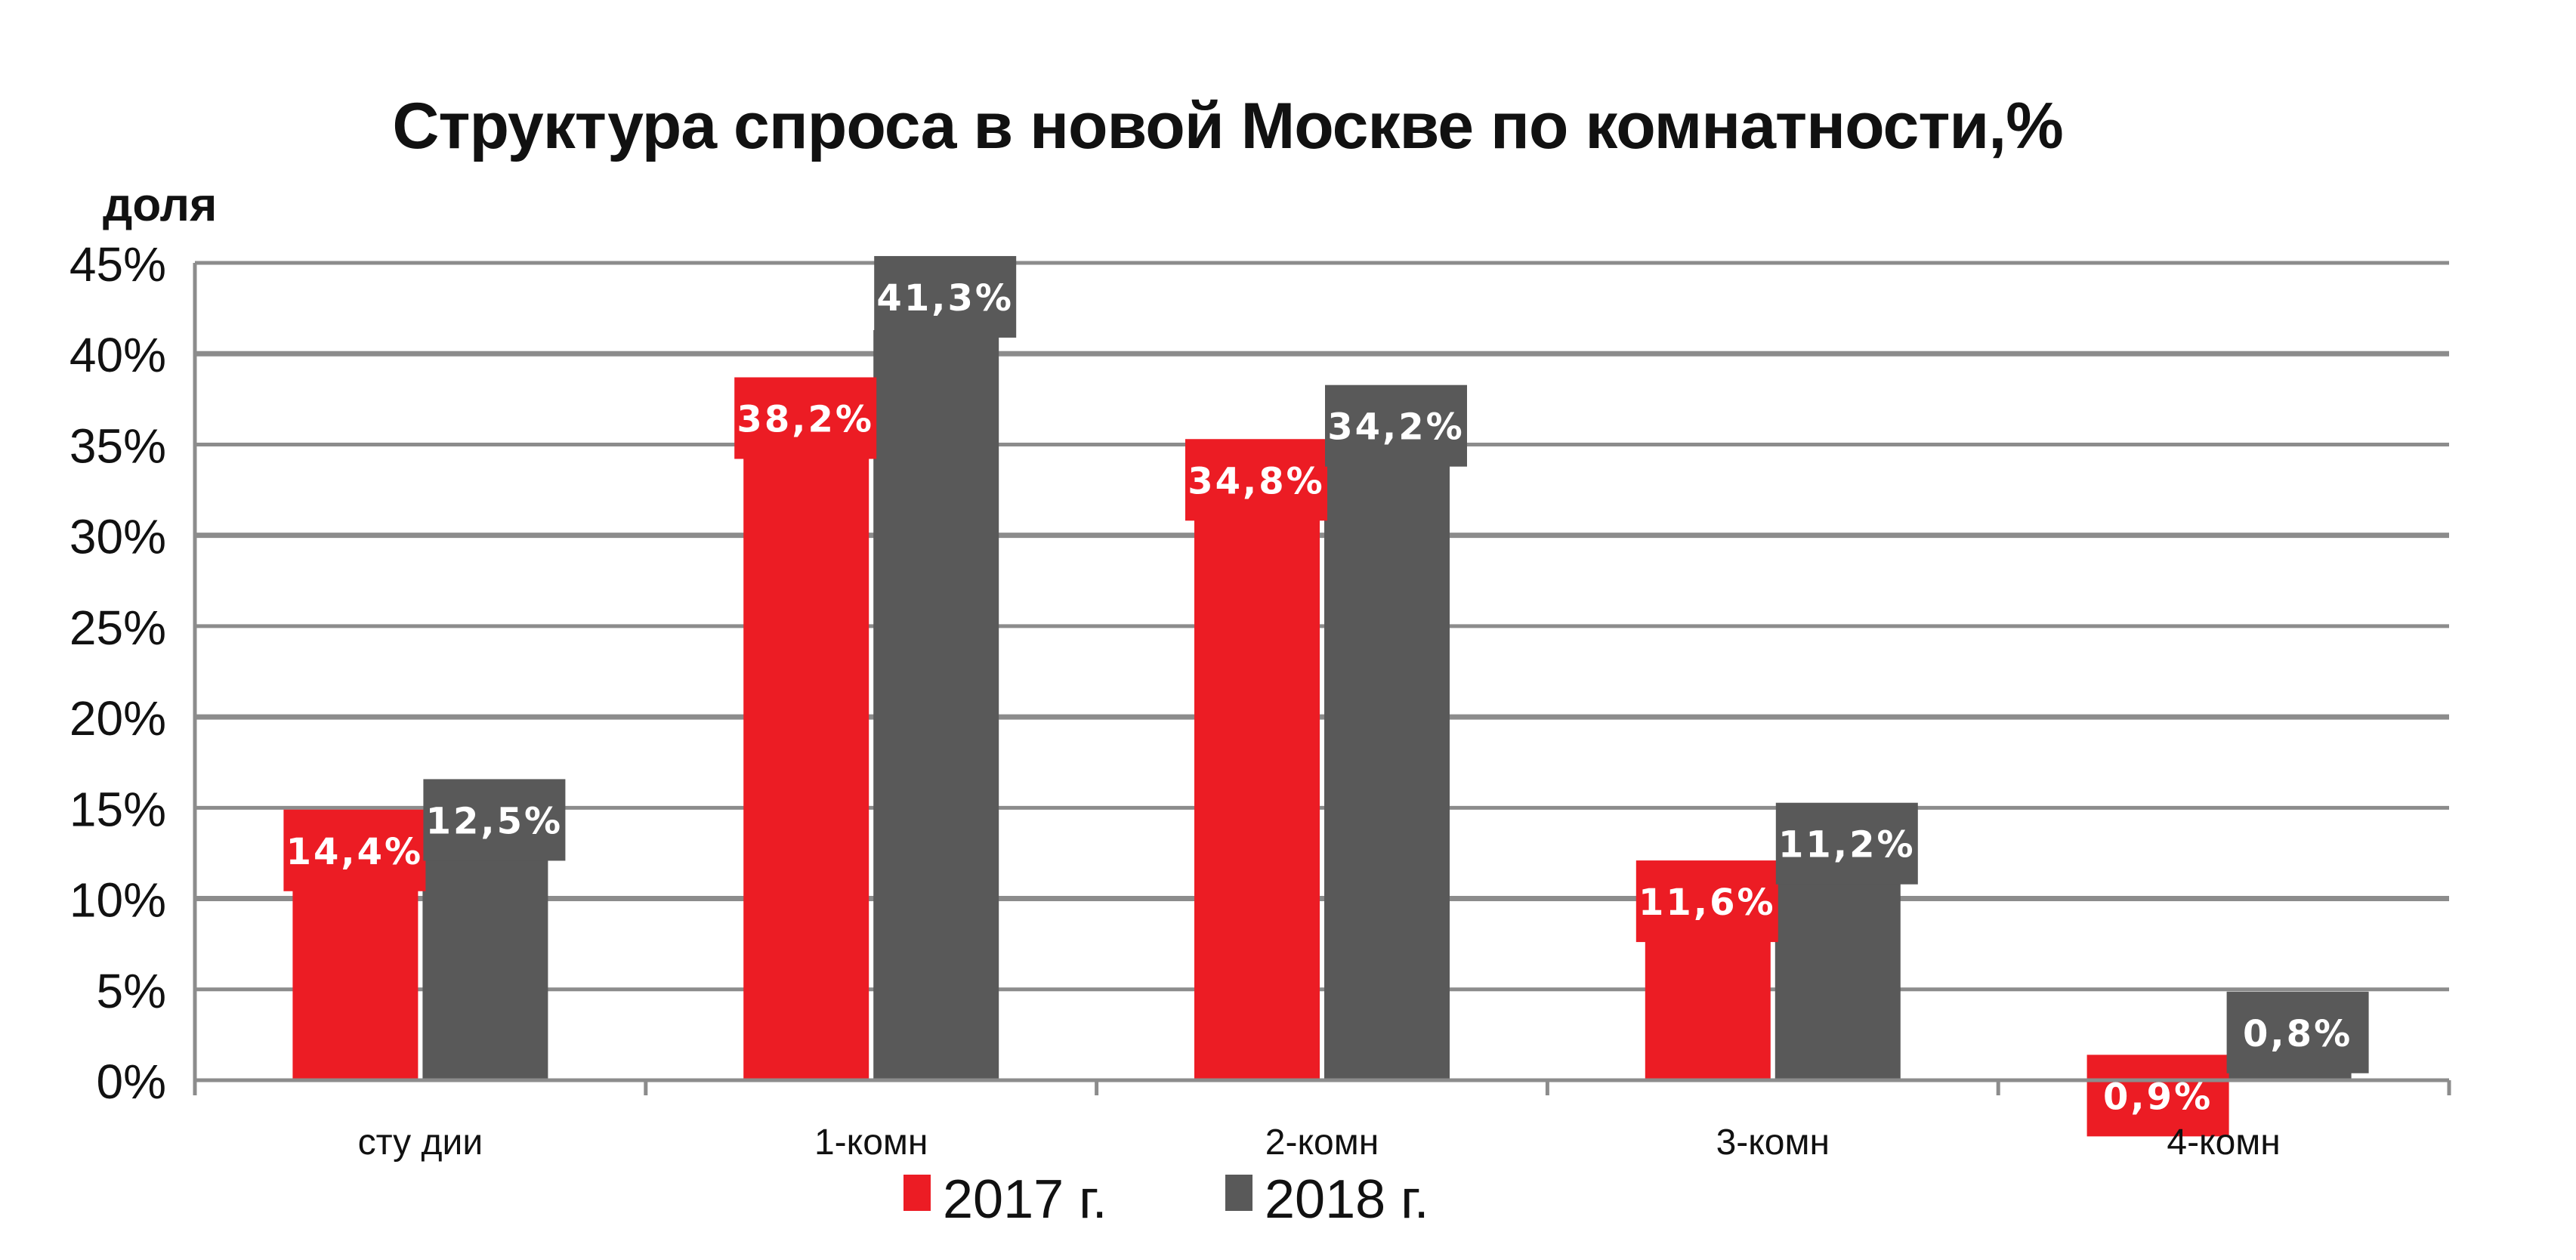 This screenshot has width=2576, height=1260. What do you see at coordinates (117, 718) in the screenshot?
I see `y-tick-label: 20%` at bounding box center [117, 718].